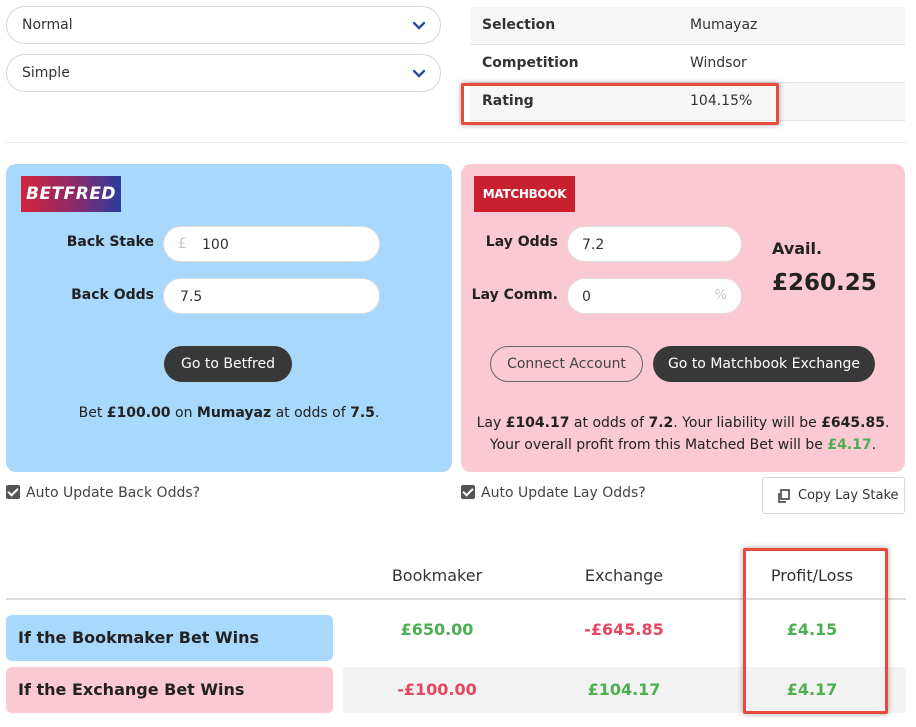 The height and width of the screenshot is (727, 916). Describe the element at coordinates (456, 142) in the screenshot. I see `divider` at that location.